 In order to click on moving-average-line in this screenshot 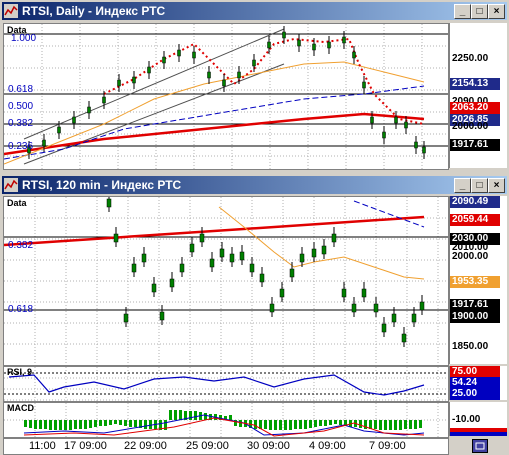, I will do `click(389, 214)`.